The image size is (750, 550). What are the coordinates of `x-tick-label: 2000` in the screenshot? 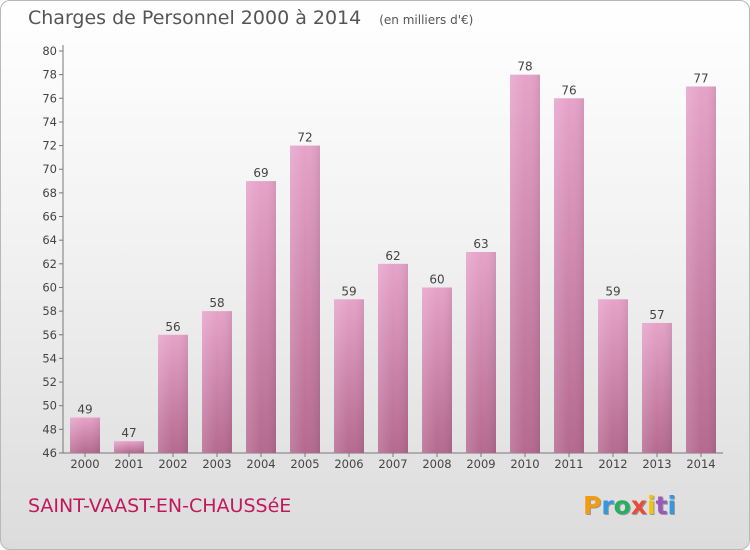 It's located at (84, 464).